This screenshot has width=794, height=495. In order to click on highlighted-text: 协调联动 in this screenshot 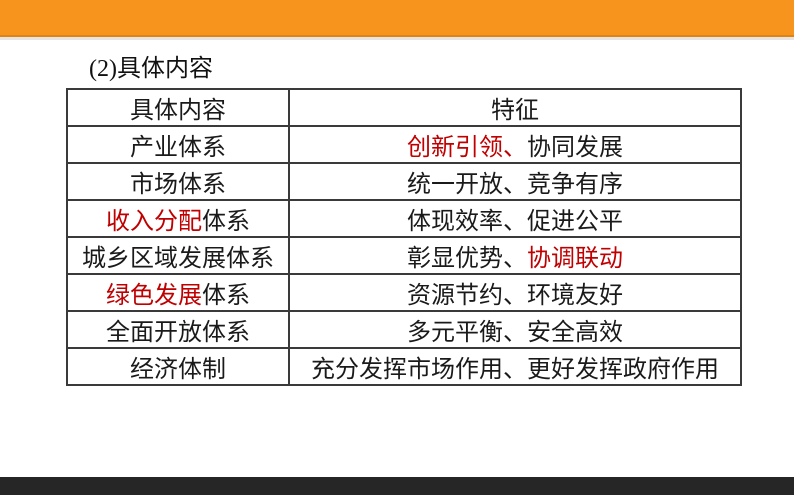, I will do `click(575, 259)`.